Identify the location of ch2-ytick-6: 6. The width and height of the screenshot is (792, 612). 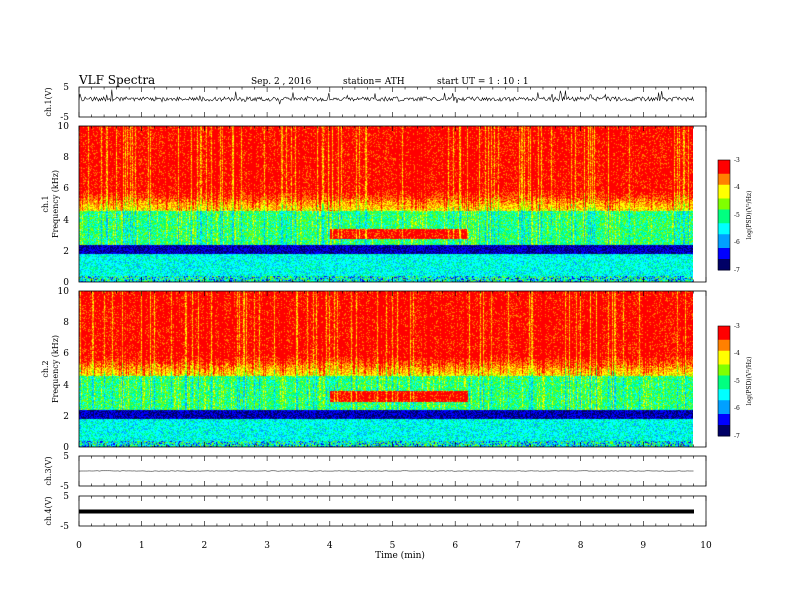
(66, 354).